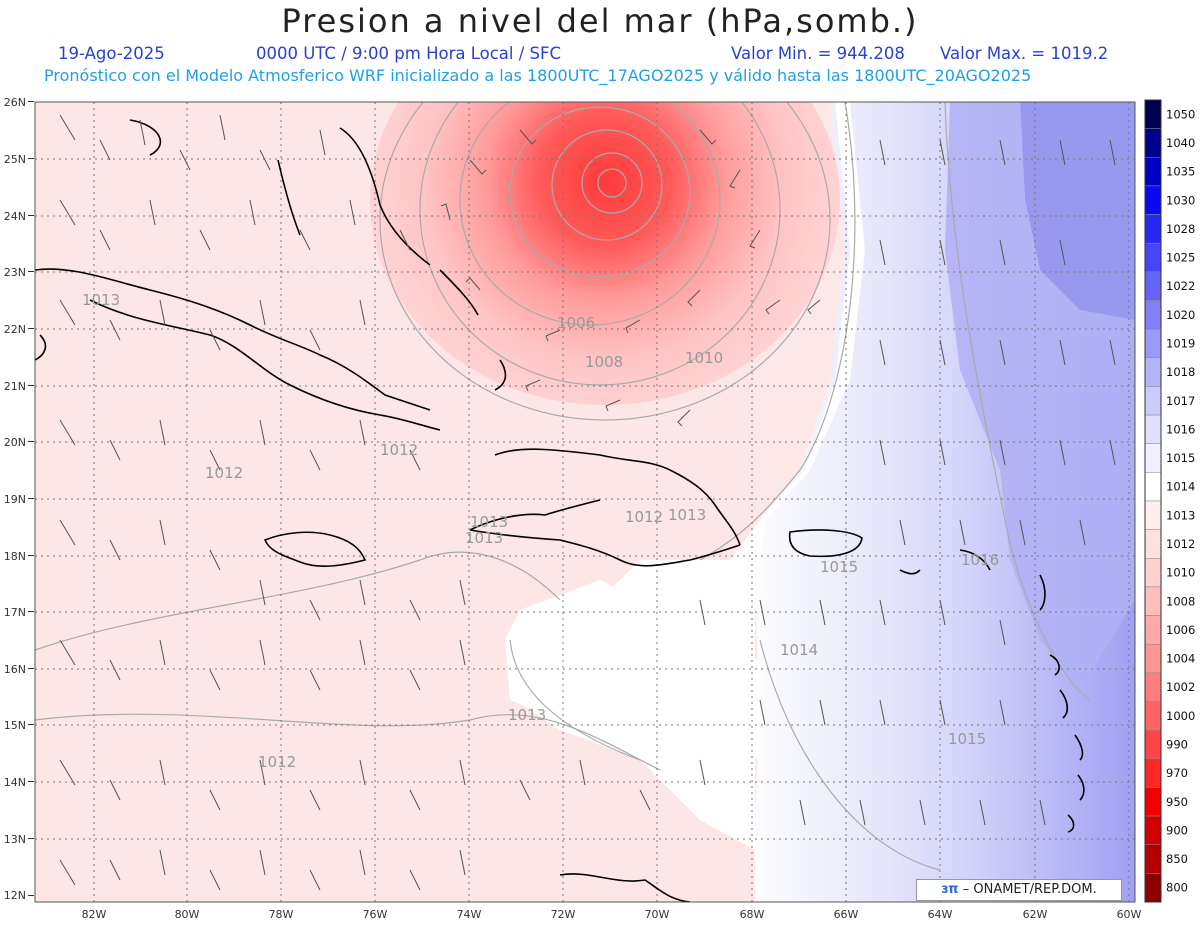 The image size is (1200, 927). What do you see at coordinates (15, 725) in the screenshot?
I see `lat-label: 15N` at bounding box center [15, 725].